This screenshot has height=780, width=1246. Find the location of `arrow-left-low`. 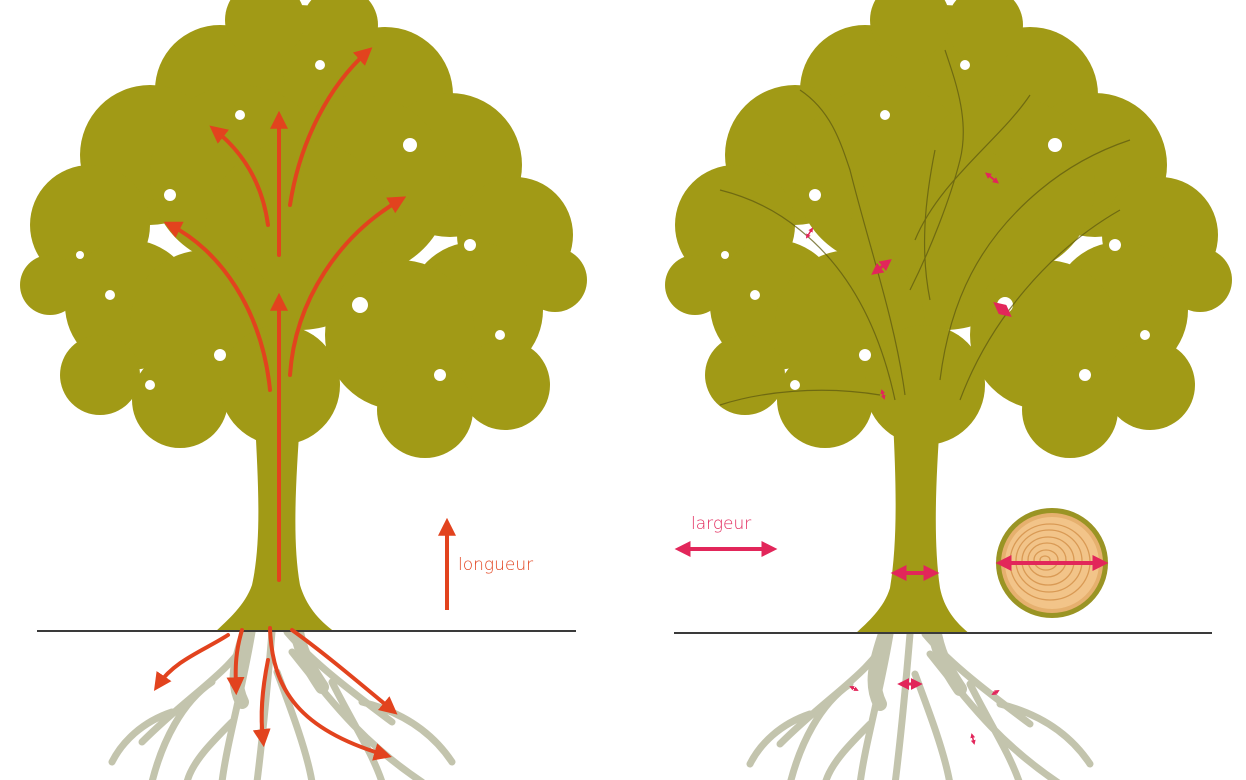

arrow-left-low is located at coordinates (217, 306).